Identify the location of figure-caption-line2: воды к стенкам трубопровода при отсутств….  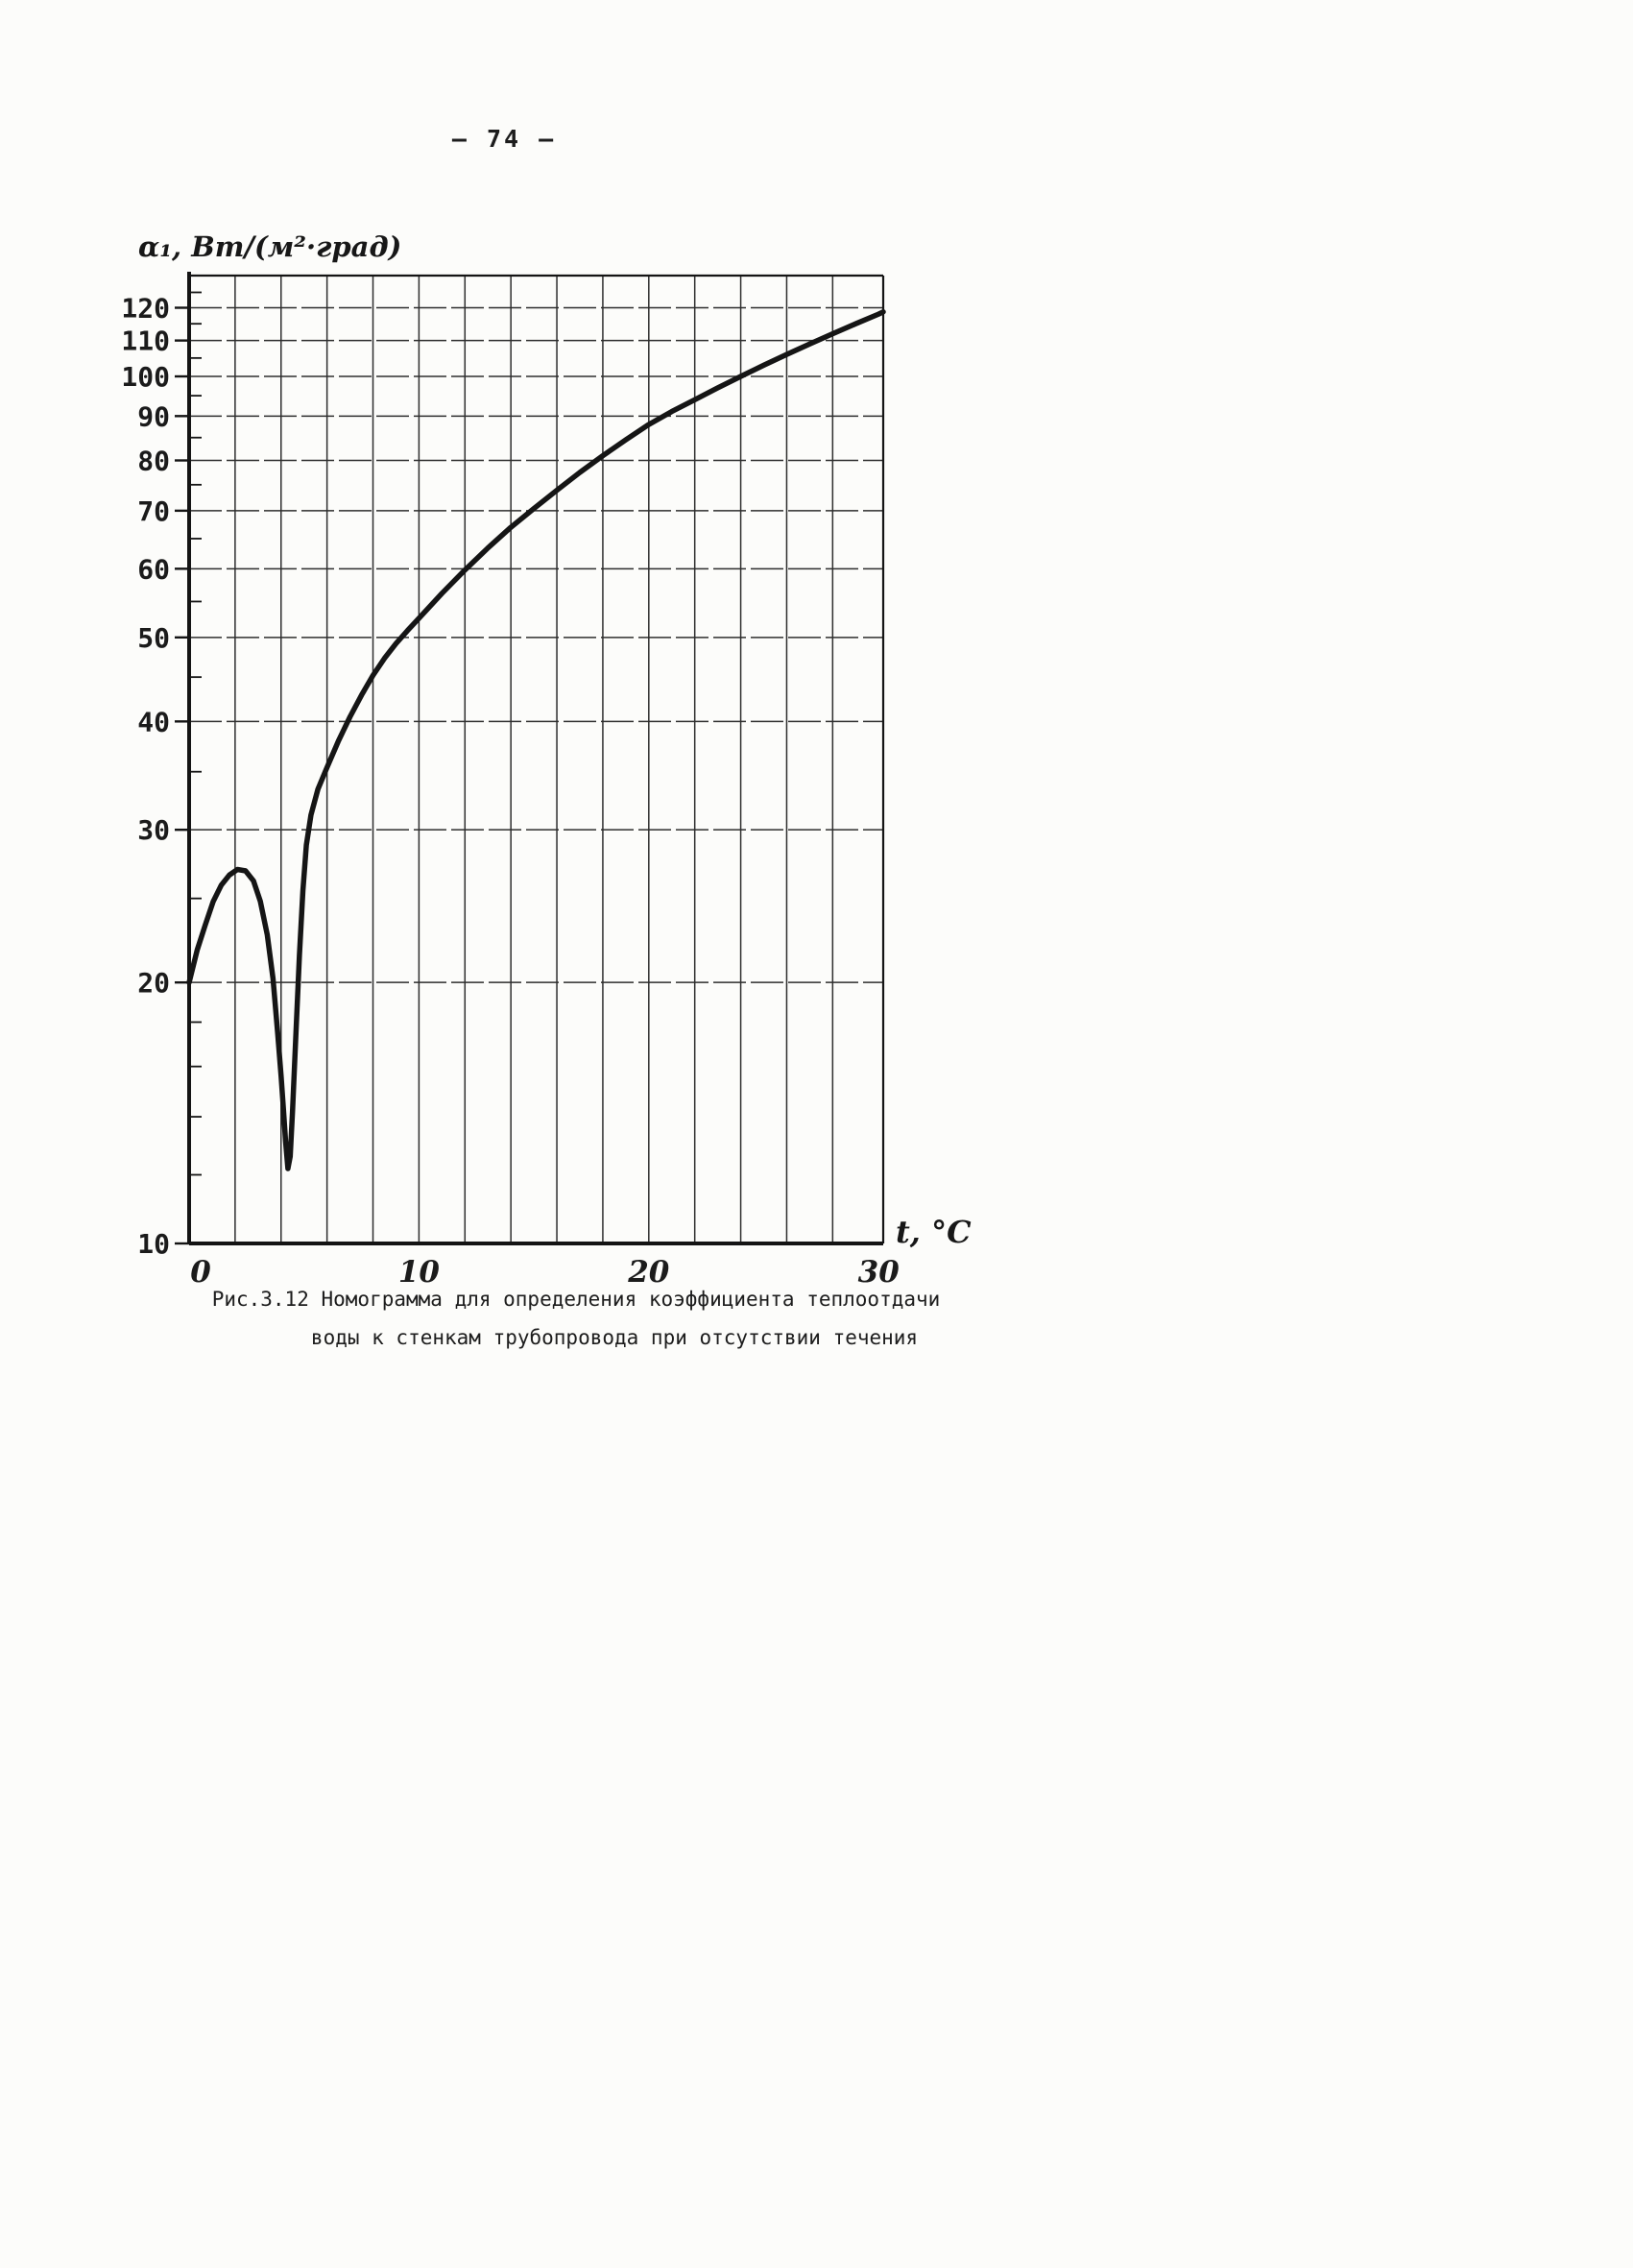
(614, 1337).